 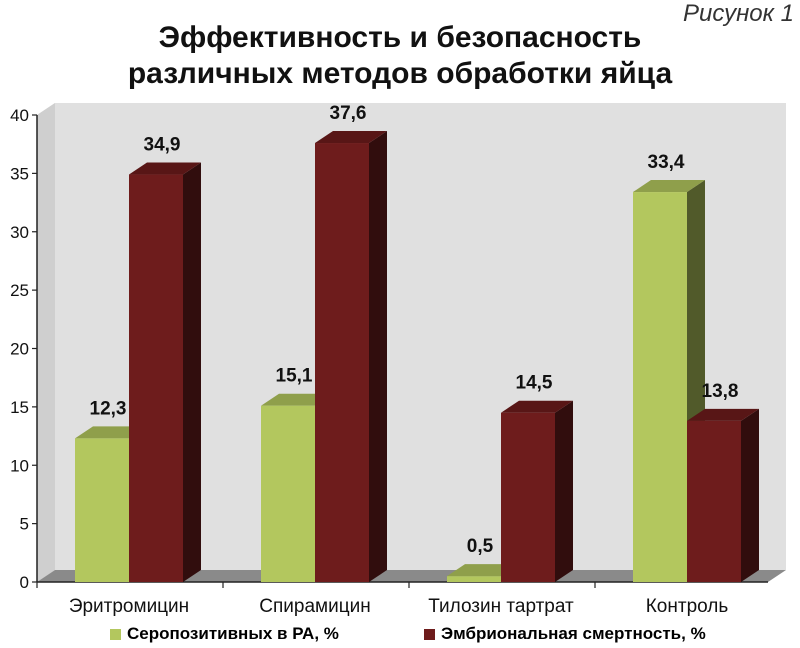 I want to click on bar-series-2-2-value-label: 37,6, so click(x=348, y=113).